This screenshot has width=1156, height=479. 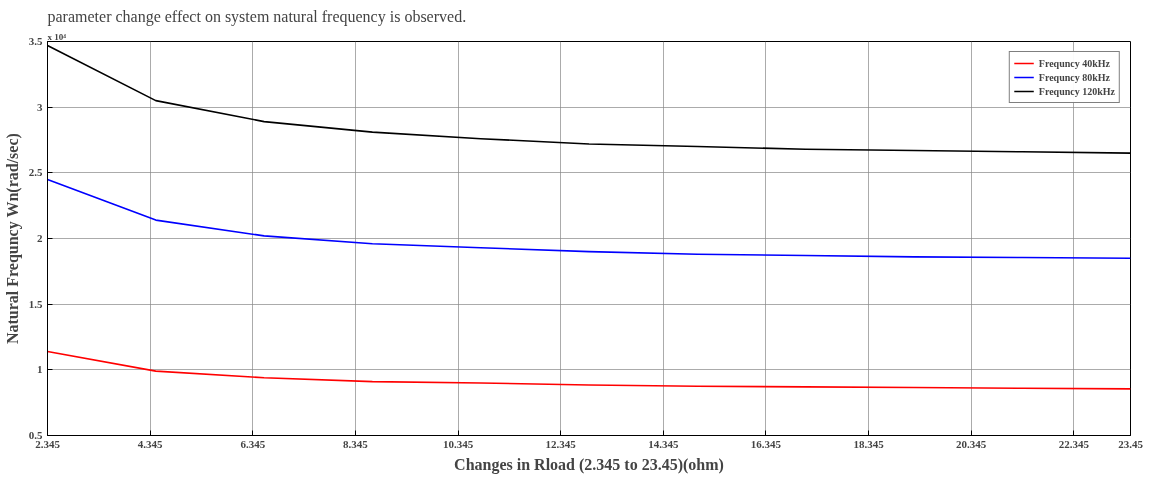 What do you see at coordinates (1074, 63) in the screenshot?
I see `legend-label: Frequncy 40kHz` at bounding box center [1074, 63].